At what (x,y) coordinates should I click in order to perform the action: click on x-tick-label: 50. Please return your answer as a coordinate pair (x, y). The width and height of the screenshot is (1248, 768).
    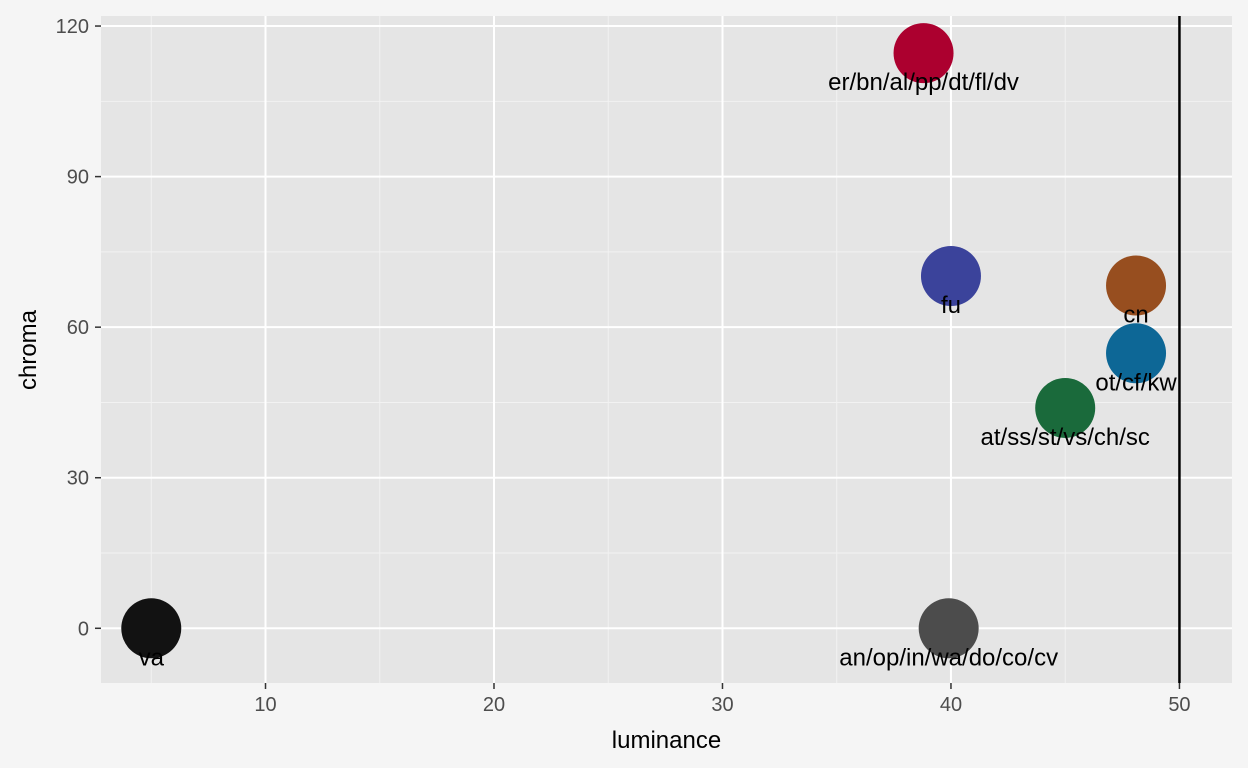
    Looking at the image, I should click on (1179, 705).